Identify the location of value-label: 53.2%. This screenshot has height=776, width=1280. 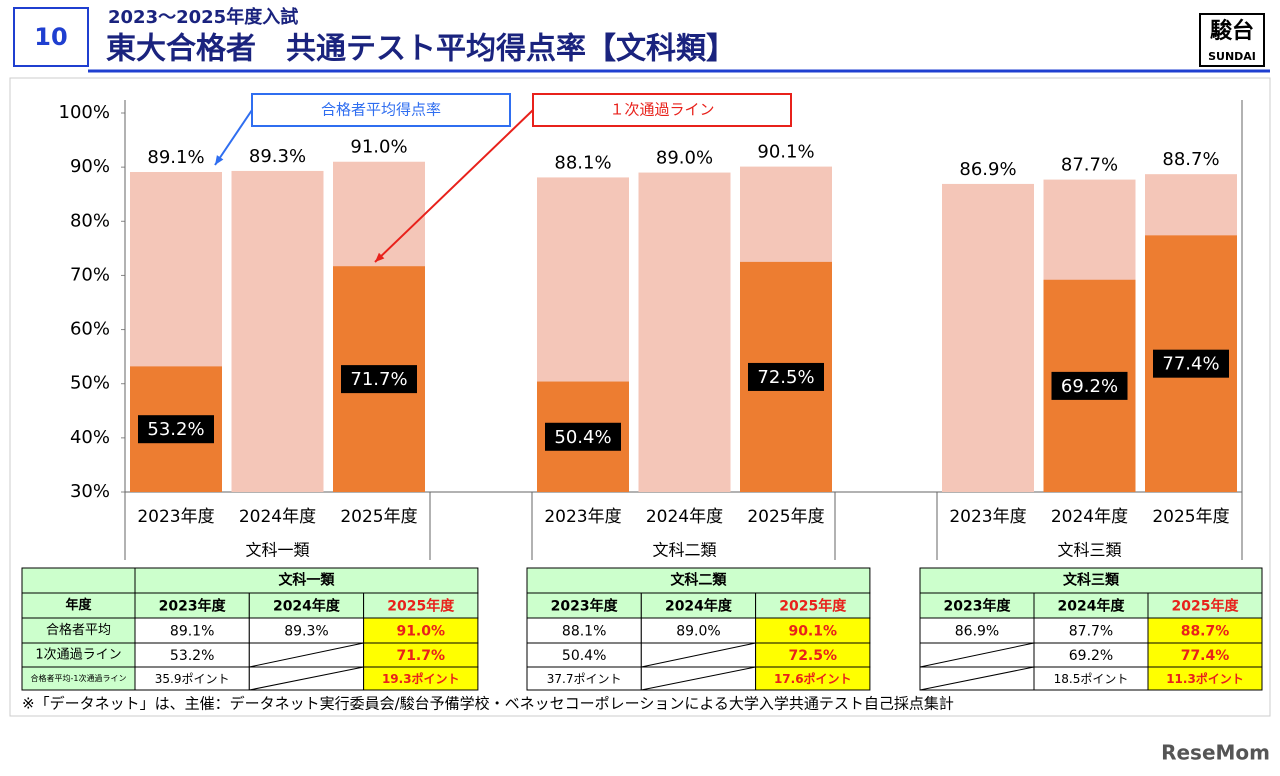
(175, 429).